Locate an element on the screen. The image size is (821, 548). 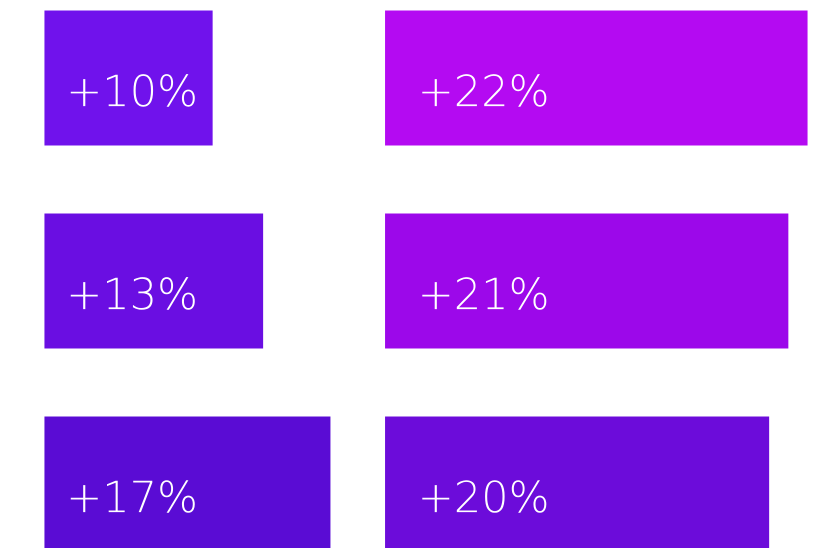
data-label: +22% is located at coordinates (484, 90).